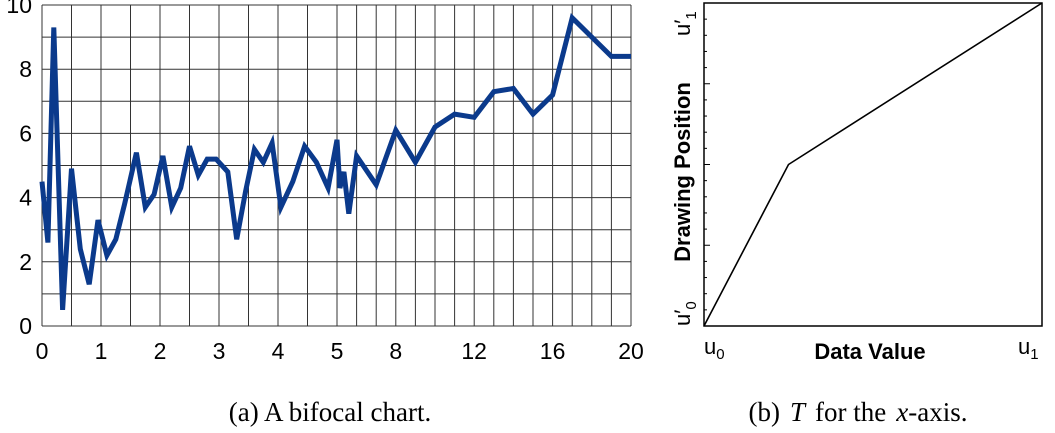 This screenshot has width=1055, height=433. Describe the element at coordinates (330, 412) in the screenshot. I see `caption-a: (a) A bifocal chart.` at that location.